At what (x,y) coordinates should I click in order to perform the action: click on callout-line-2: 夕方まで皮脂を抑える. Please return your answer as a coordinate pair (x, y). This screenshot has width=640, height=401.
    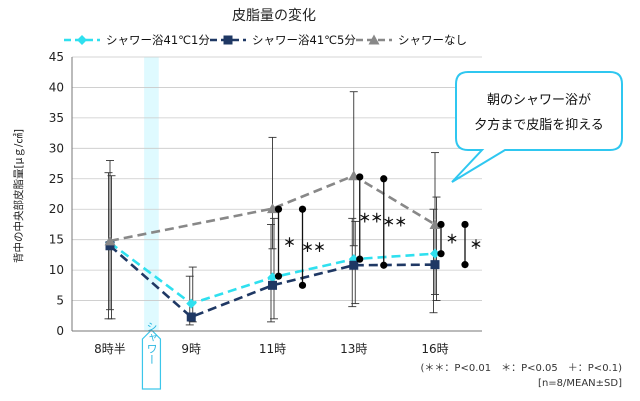
    Looking at the image, I should click on (539, 125).